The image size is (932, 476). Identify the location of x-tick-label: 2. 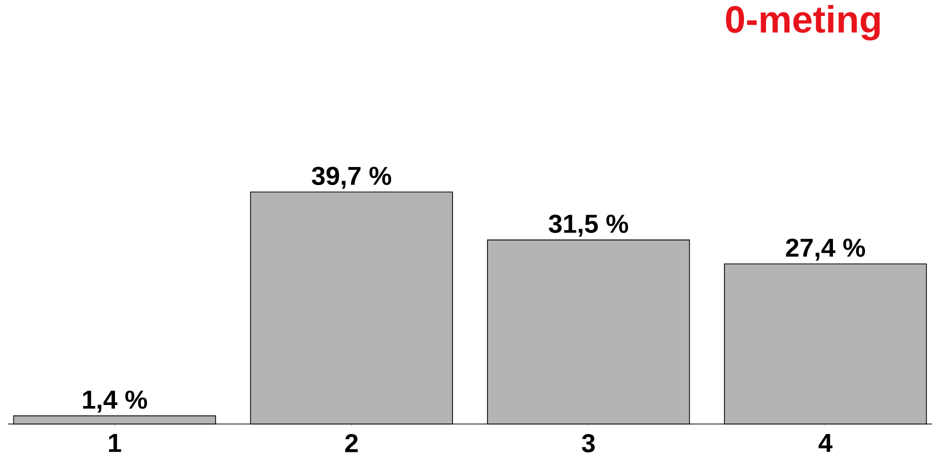
(351, 443).